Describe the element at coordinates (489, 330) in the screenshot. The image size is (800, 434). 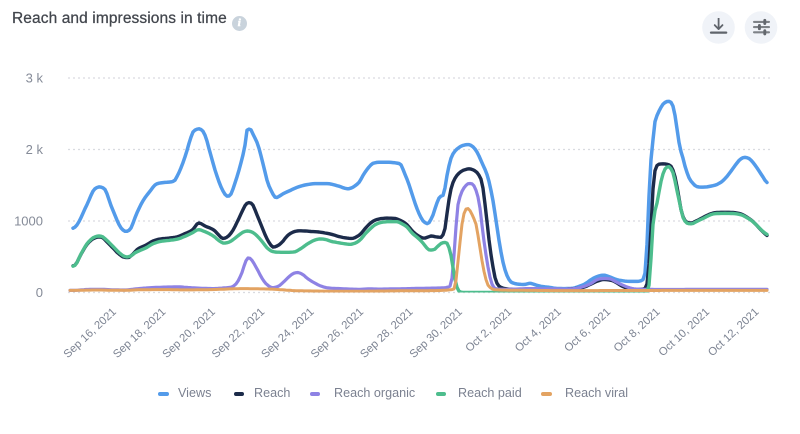
I see `svg-text: Oct 2, 2021` at that location.